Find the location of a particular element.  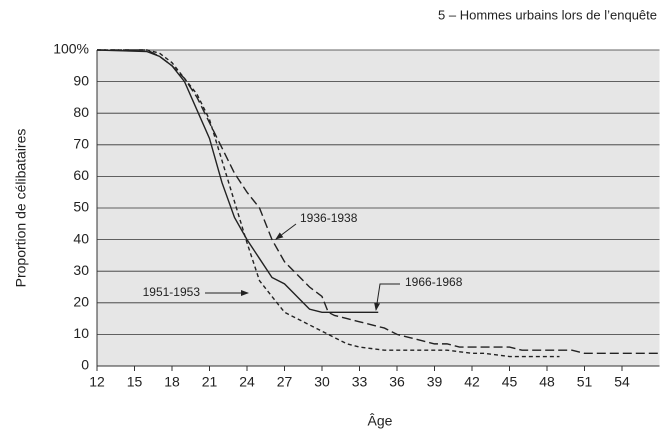

x-tick-label: 12 is located at coordinates (97, 382).